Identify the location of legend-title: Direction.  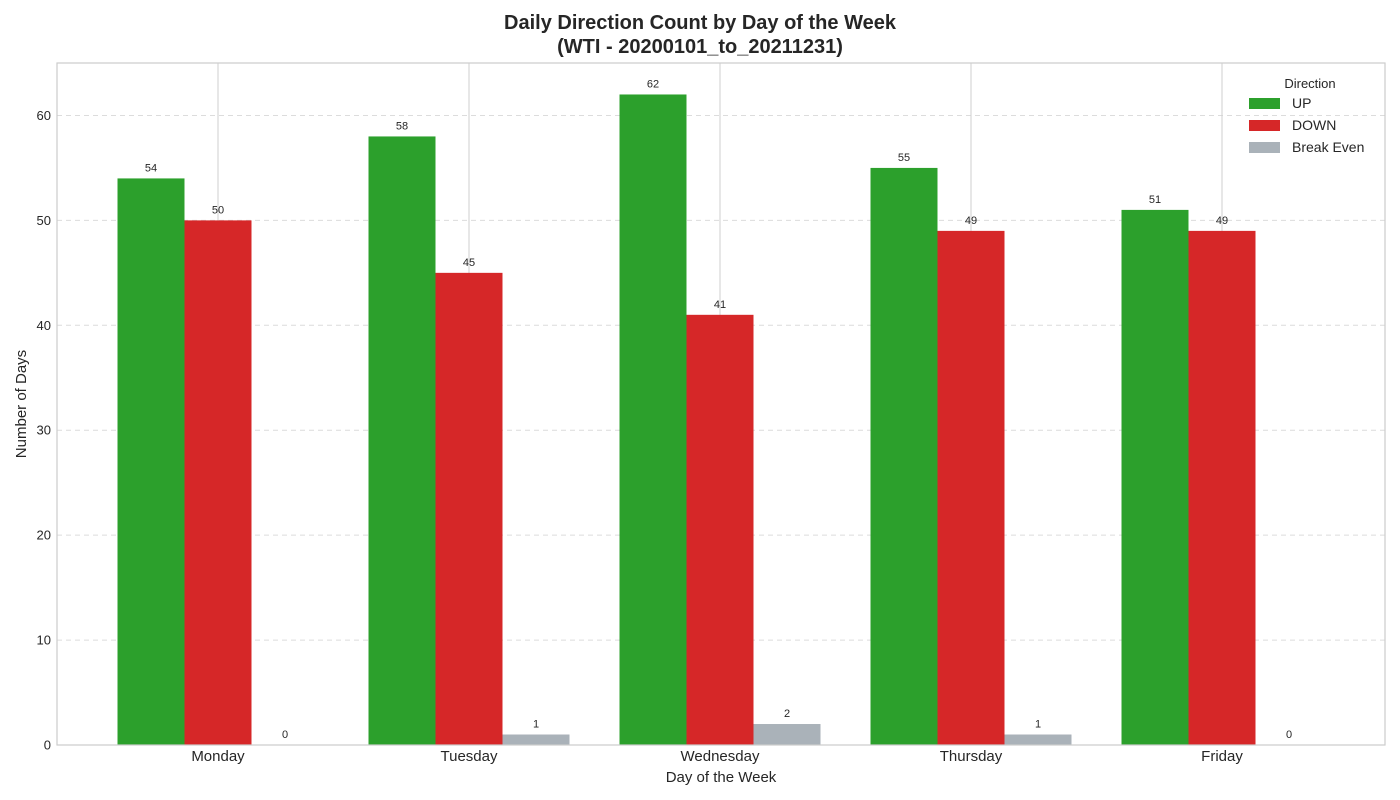
(1309, 83).